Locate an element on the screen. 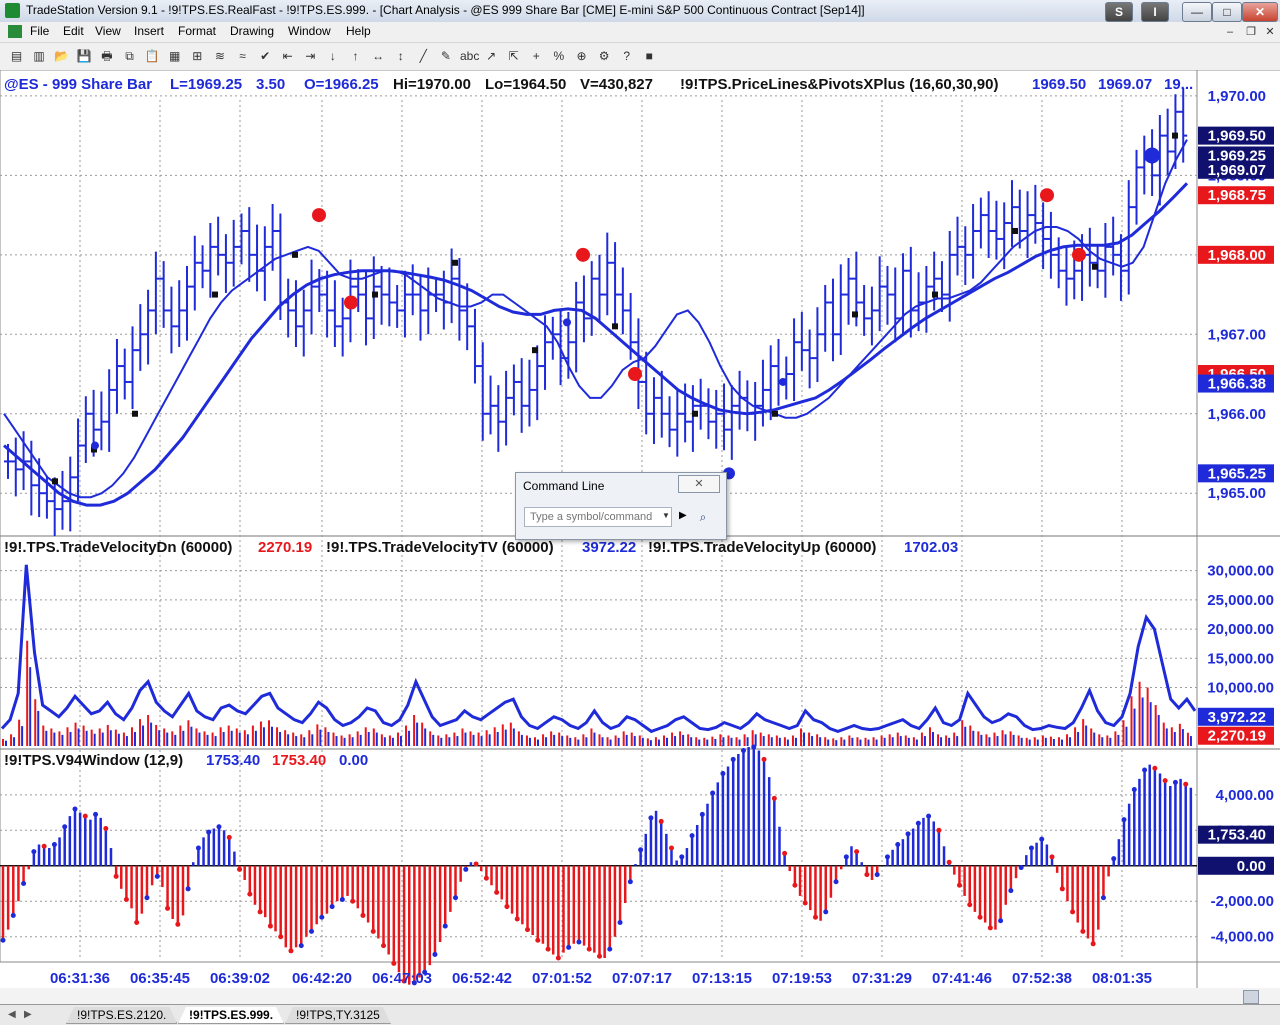 The height and width of the screenshot is (1025, 1280). color-icon: ■ is located at coordinates (649, 56).